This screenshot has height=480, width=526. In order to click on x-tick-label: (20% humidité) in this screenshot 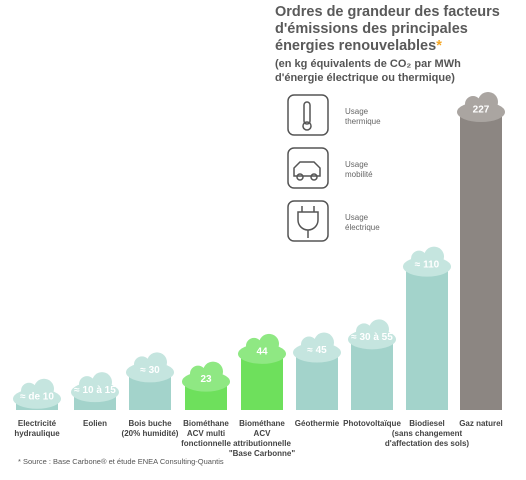, I will do `click(150, 433)`.